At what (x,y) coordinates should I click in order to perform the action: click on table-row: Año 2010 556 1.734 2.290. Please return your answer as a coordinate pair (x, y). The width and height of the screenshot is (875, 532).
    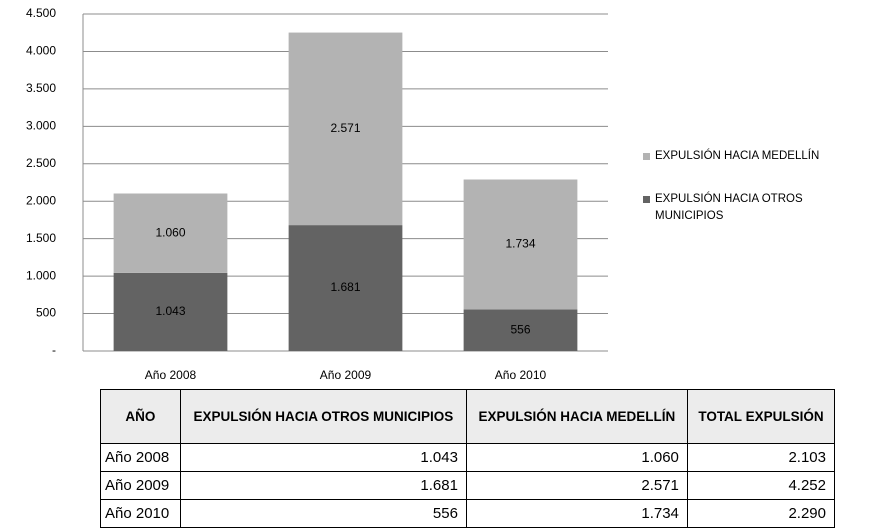
    Looking at the image, I should click on (468, 513).